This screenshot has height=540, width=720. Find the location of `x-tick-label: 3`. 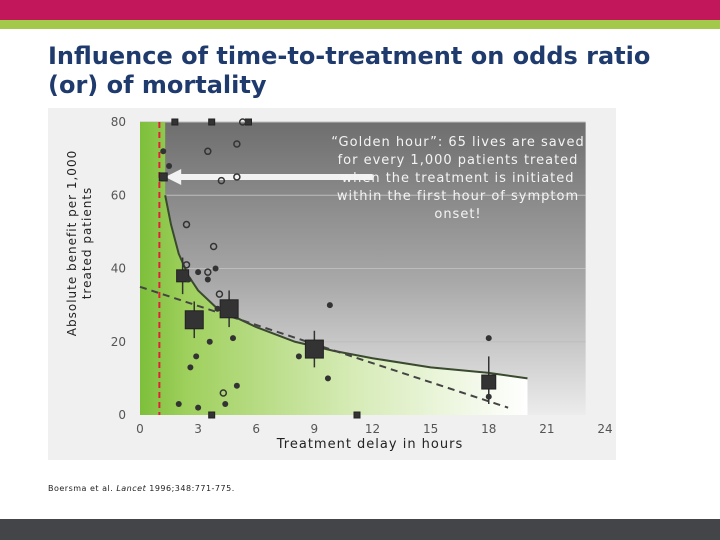

x-tick-label: 3 is located at coordinates (198, 429).